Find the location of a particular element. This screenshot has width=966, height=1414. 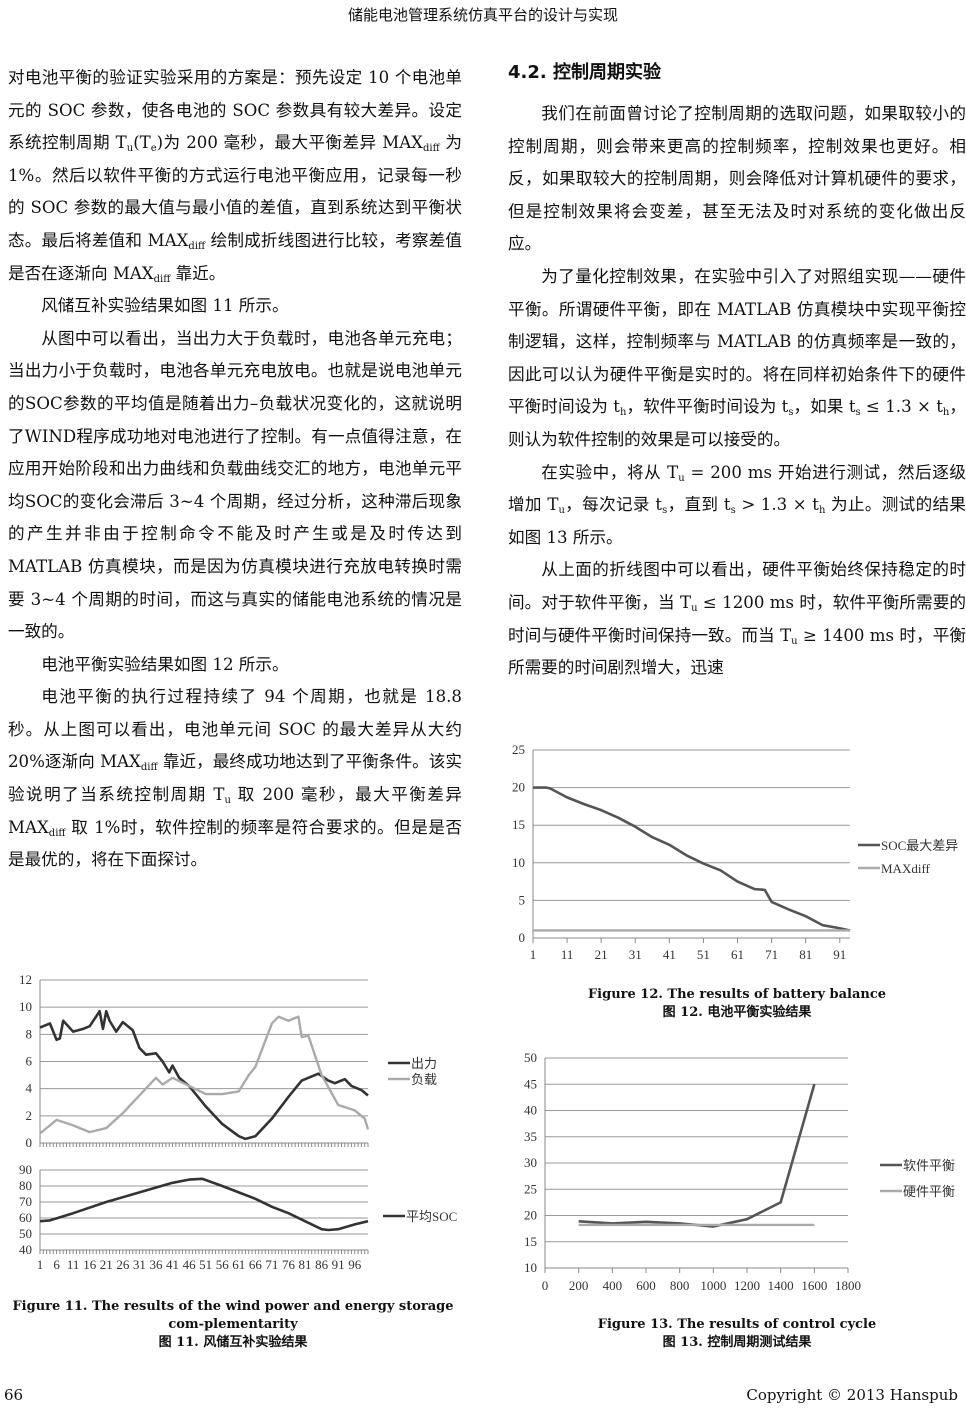

legend-label: 软件平衡 is located at coordinates (929, 1165).